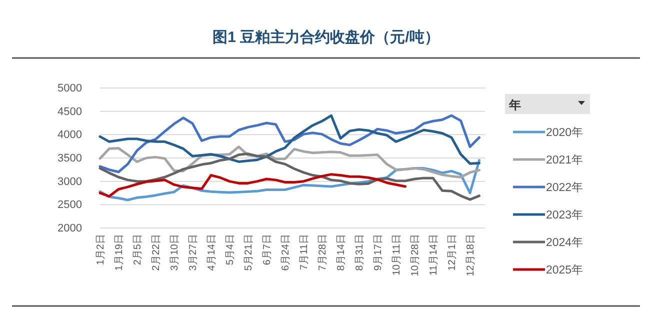 Image resolution: width=650 pixels, height=315 pixels. I want to click on x-tick-label: 8月14日, so click(341, 252).